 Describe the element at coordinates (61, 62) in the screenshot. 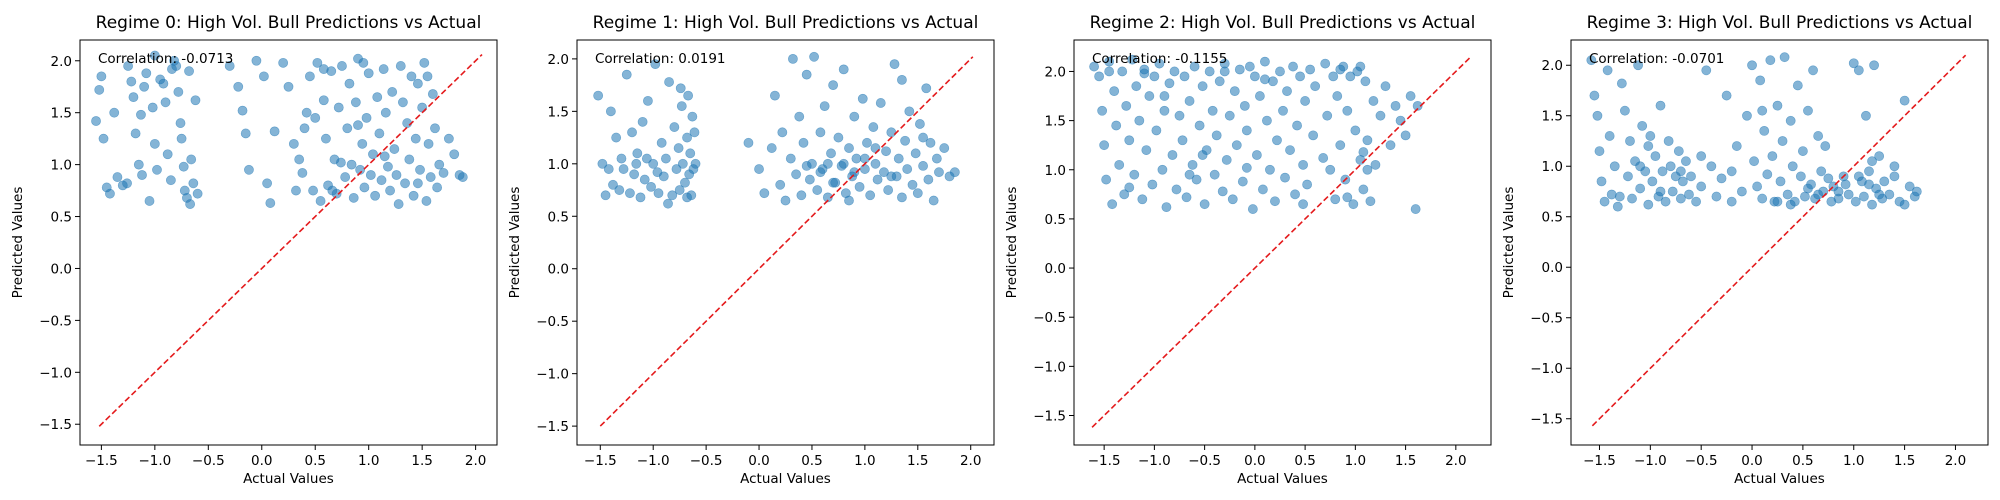

I see `y-tick-label: 2.0` at that location.